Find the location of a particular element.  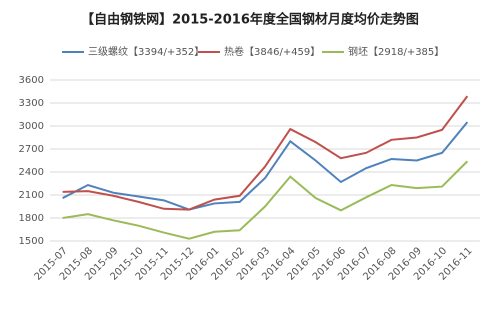

chart-title: 【自由钢铁网】2015-2016年度全国钢材月度均价走势图 is located at coordinates (250, 20).